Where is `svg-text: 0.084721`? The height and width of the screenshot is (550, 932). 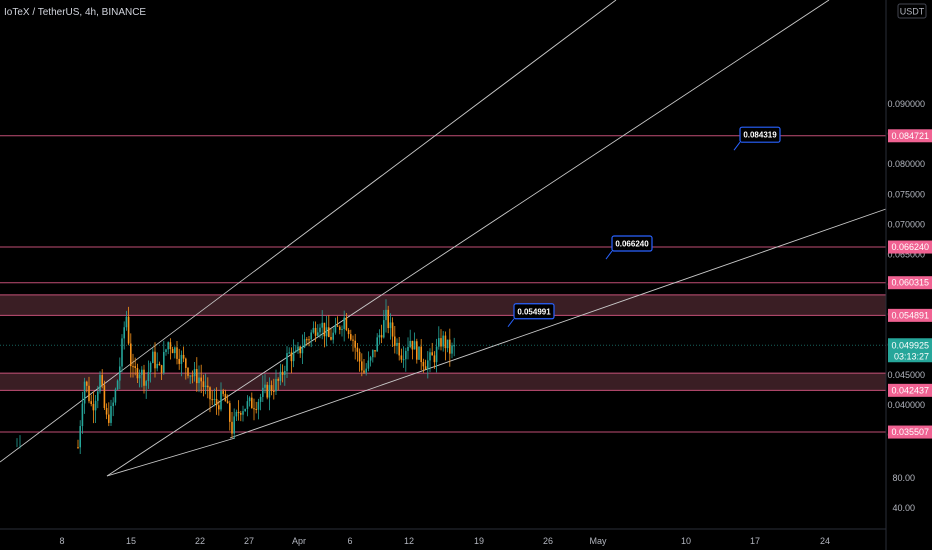 svg-text: 0.084721 is located at coordinates (910, 136).